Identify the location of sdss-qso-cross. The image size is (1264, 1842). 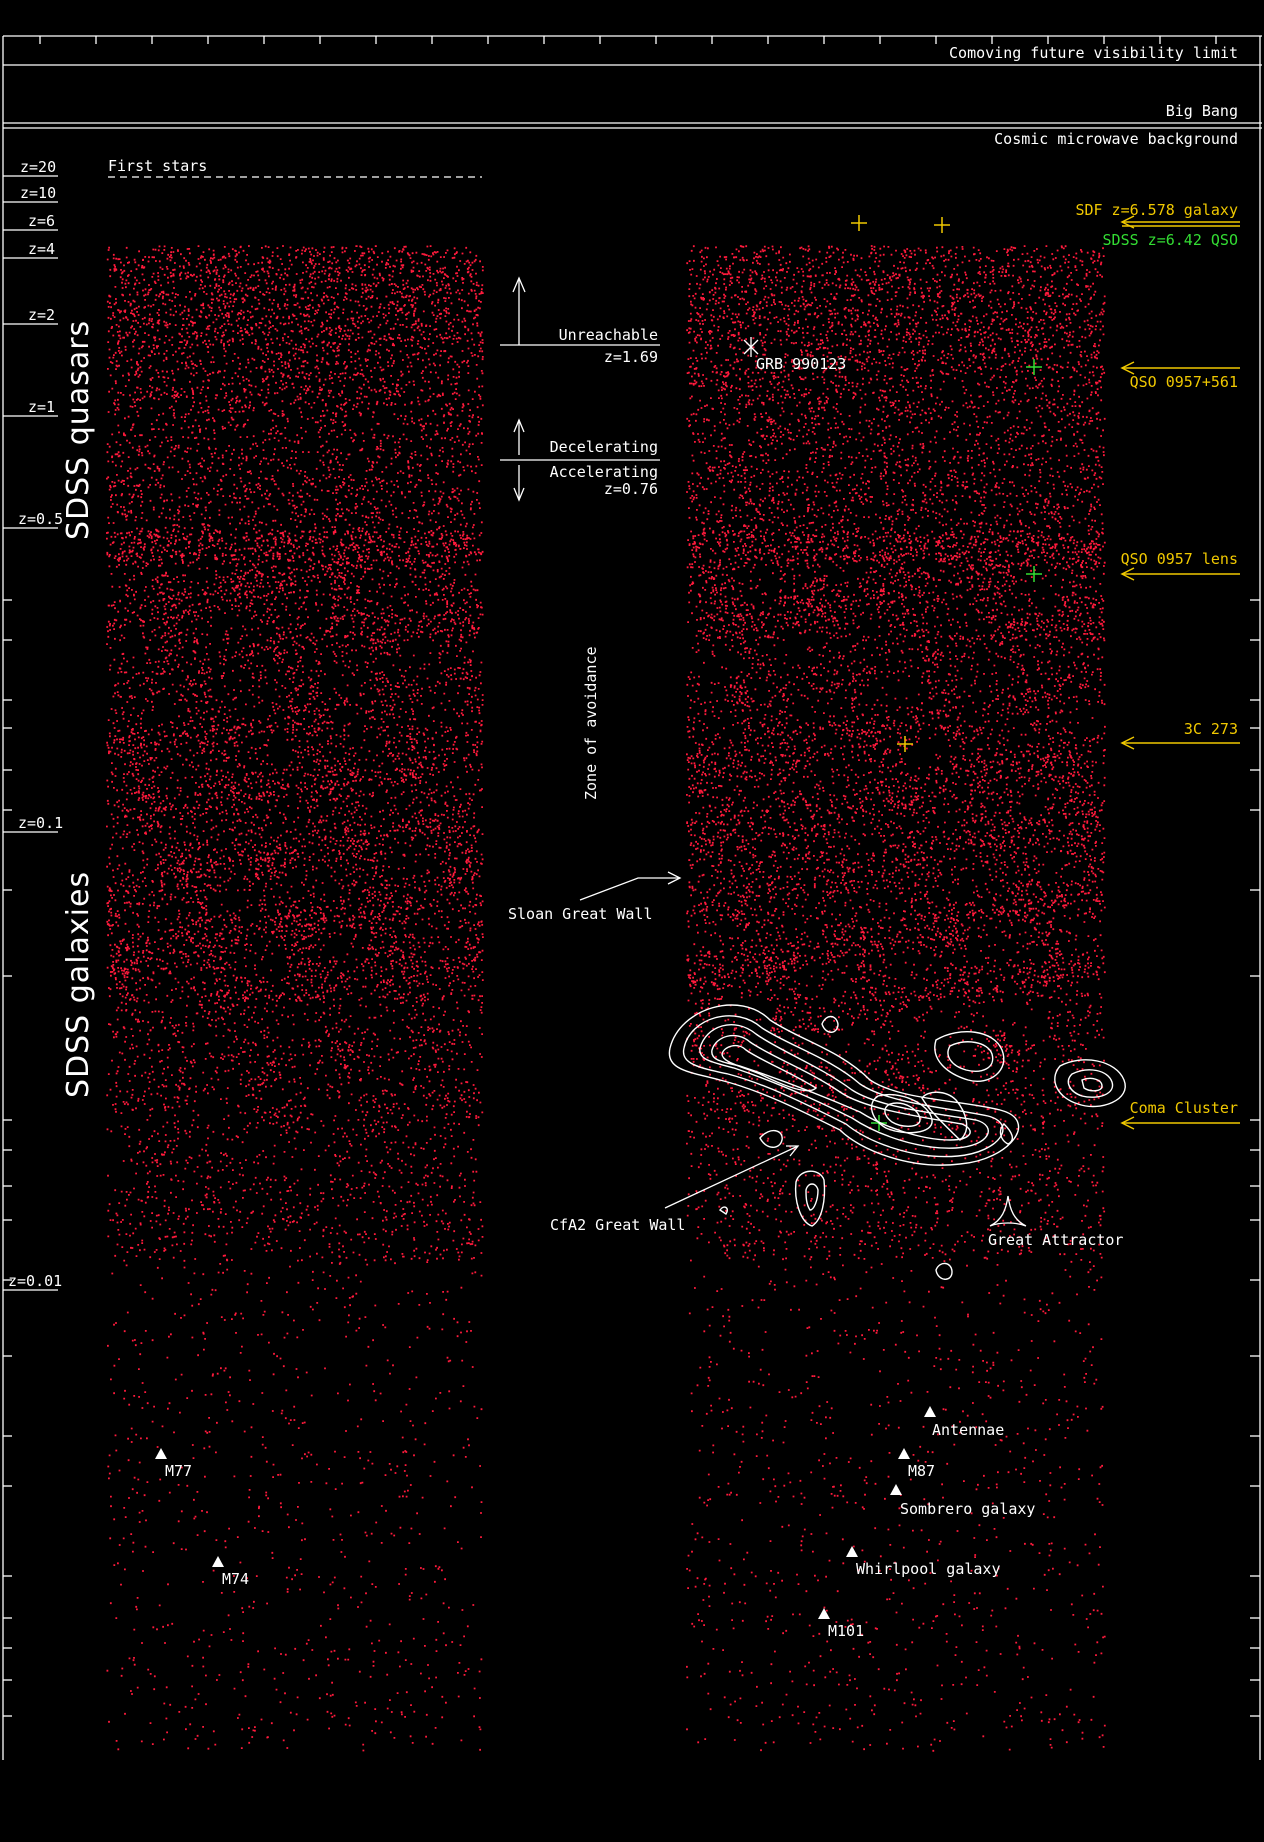
(942, 225).